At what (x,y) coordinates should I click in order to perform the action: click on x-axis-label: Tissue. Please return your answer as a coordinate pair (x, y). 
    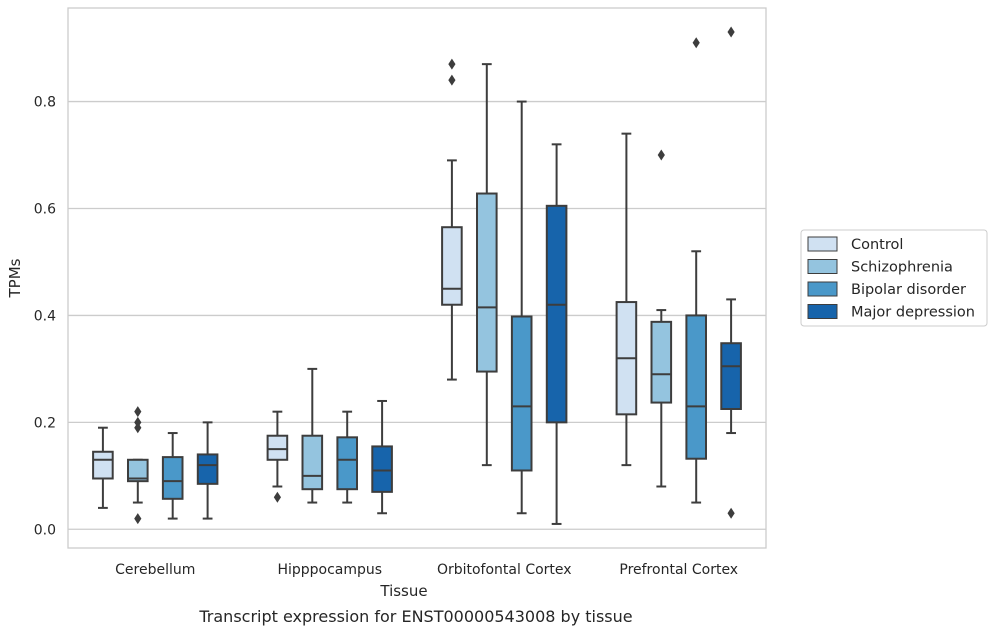
    Looking at the image, I should click on (403, 591).